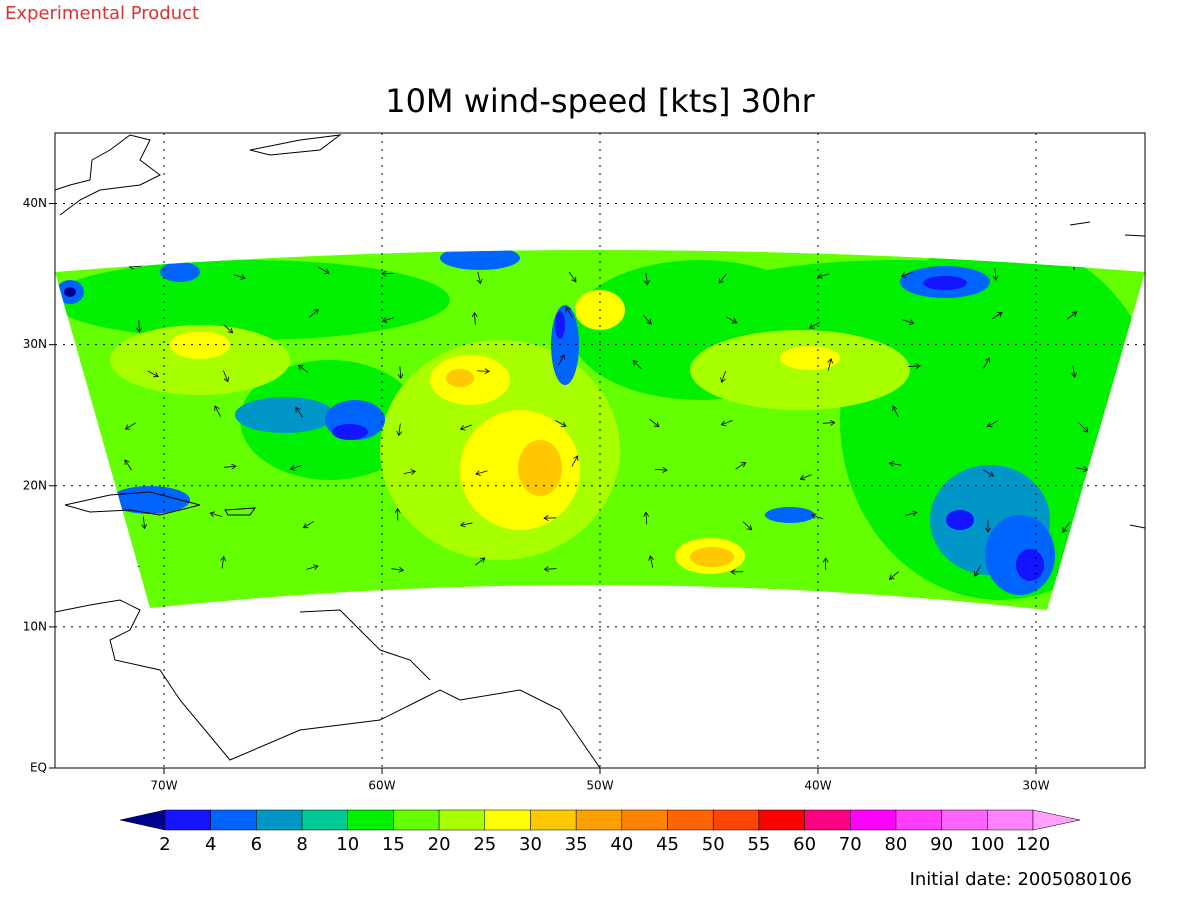 The width and height of the screenshot is (1200, 900). Describe the element at coordinates (393, 844) in the screenshot. I see `colorbar-label: 15` at that location.